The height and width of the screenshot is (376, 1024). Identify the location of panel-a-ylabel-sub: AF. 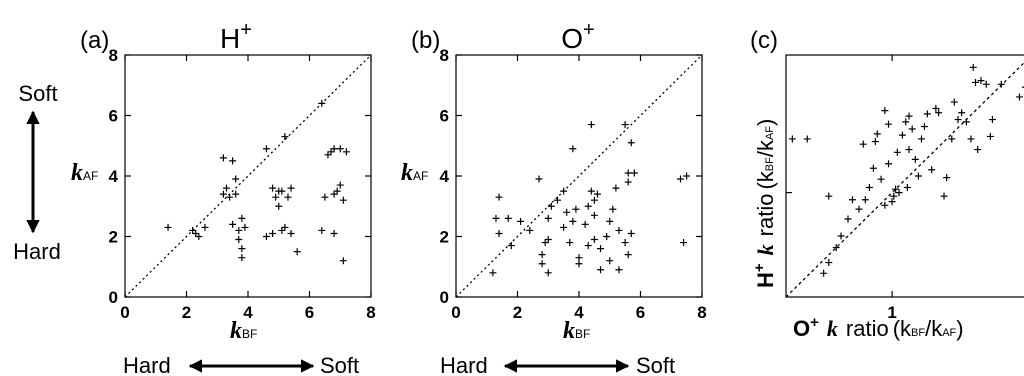
(90, 176).